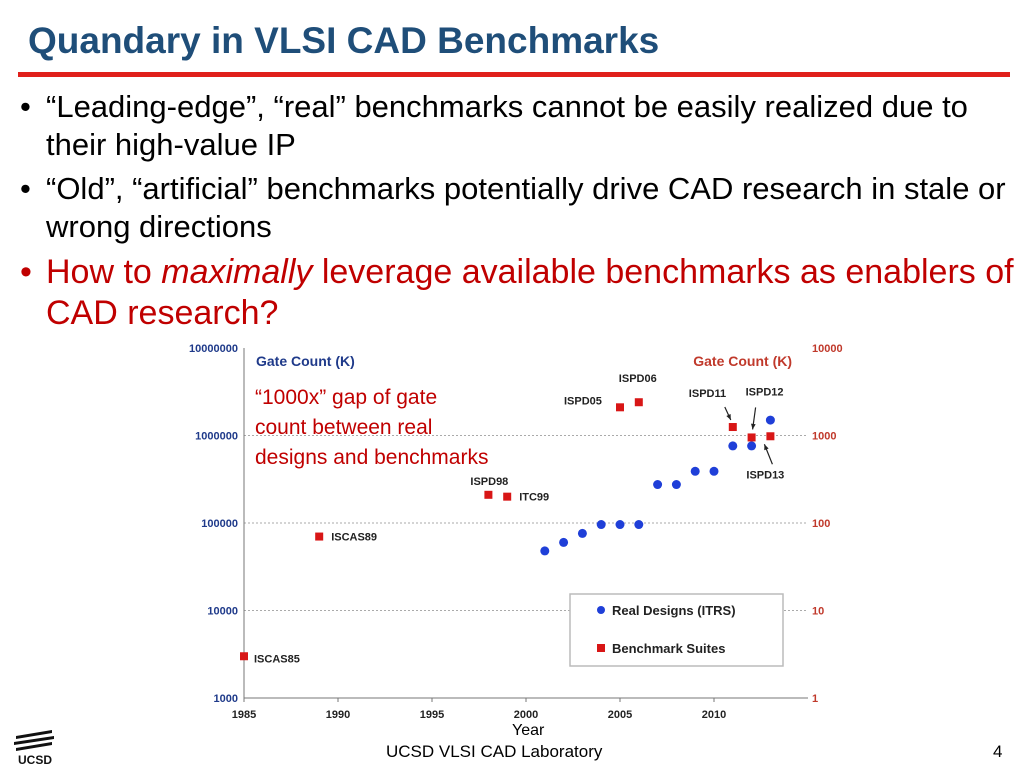 This screenshot has height=771, width=1024. Describe the element at coordinates (824, 437) in the screenshot. I see `right-tick-label: 1000` at that location.